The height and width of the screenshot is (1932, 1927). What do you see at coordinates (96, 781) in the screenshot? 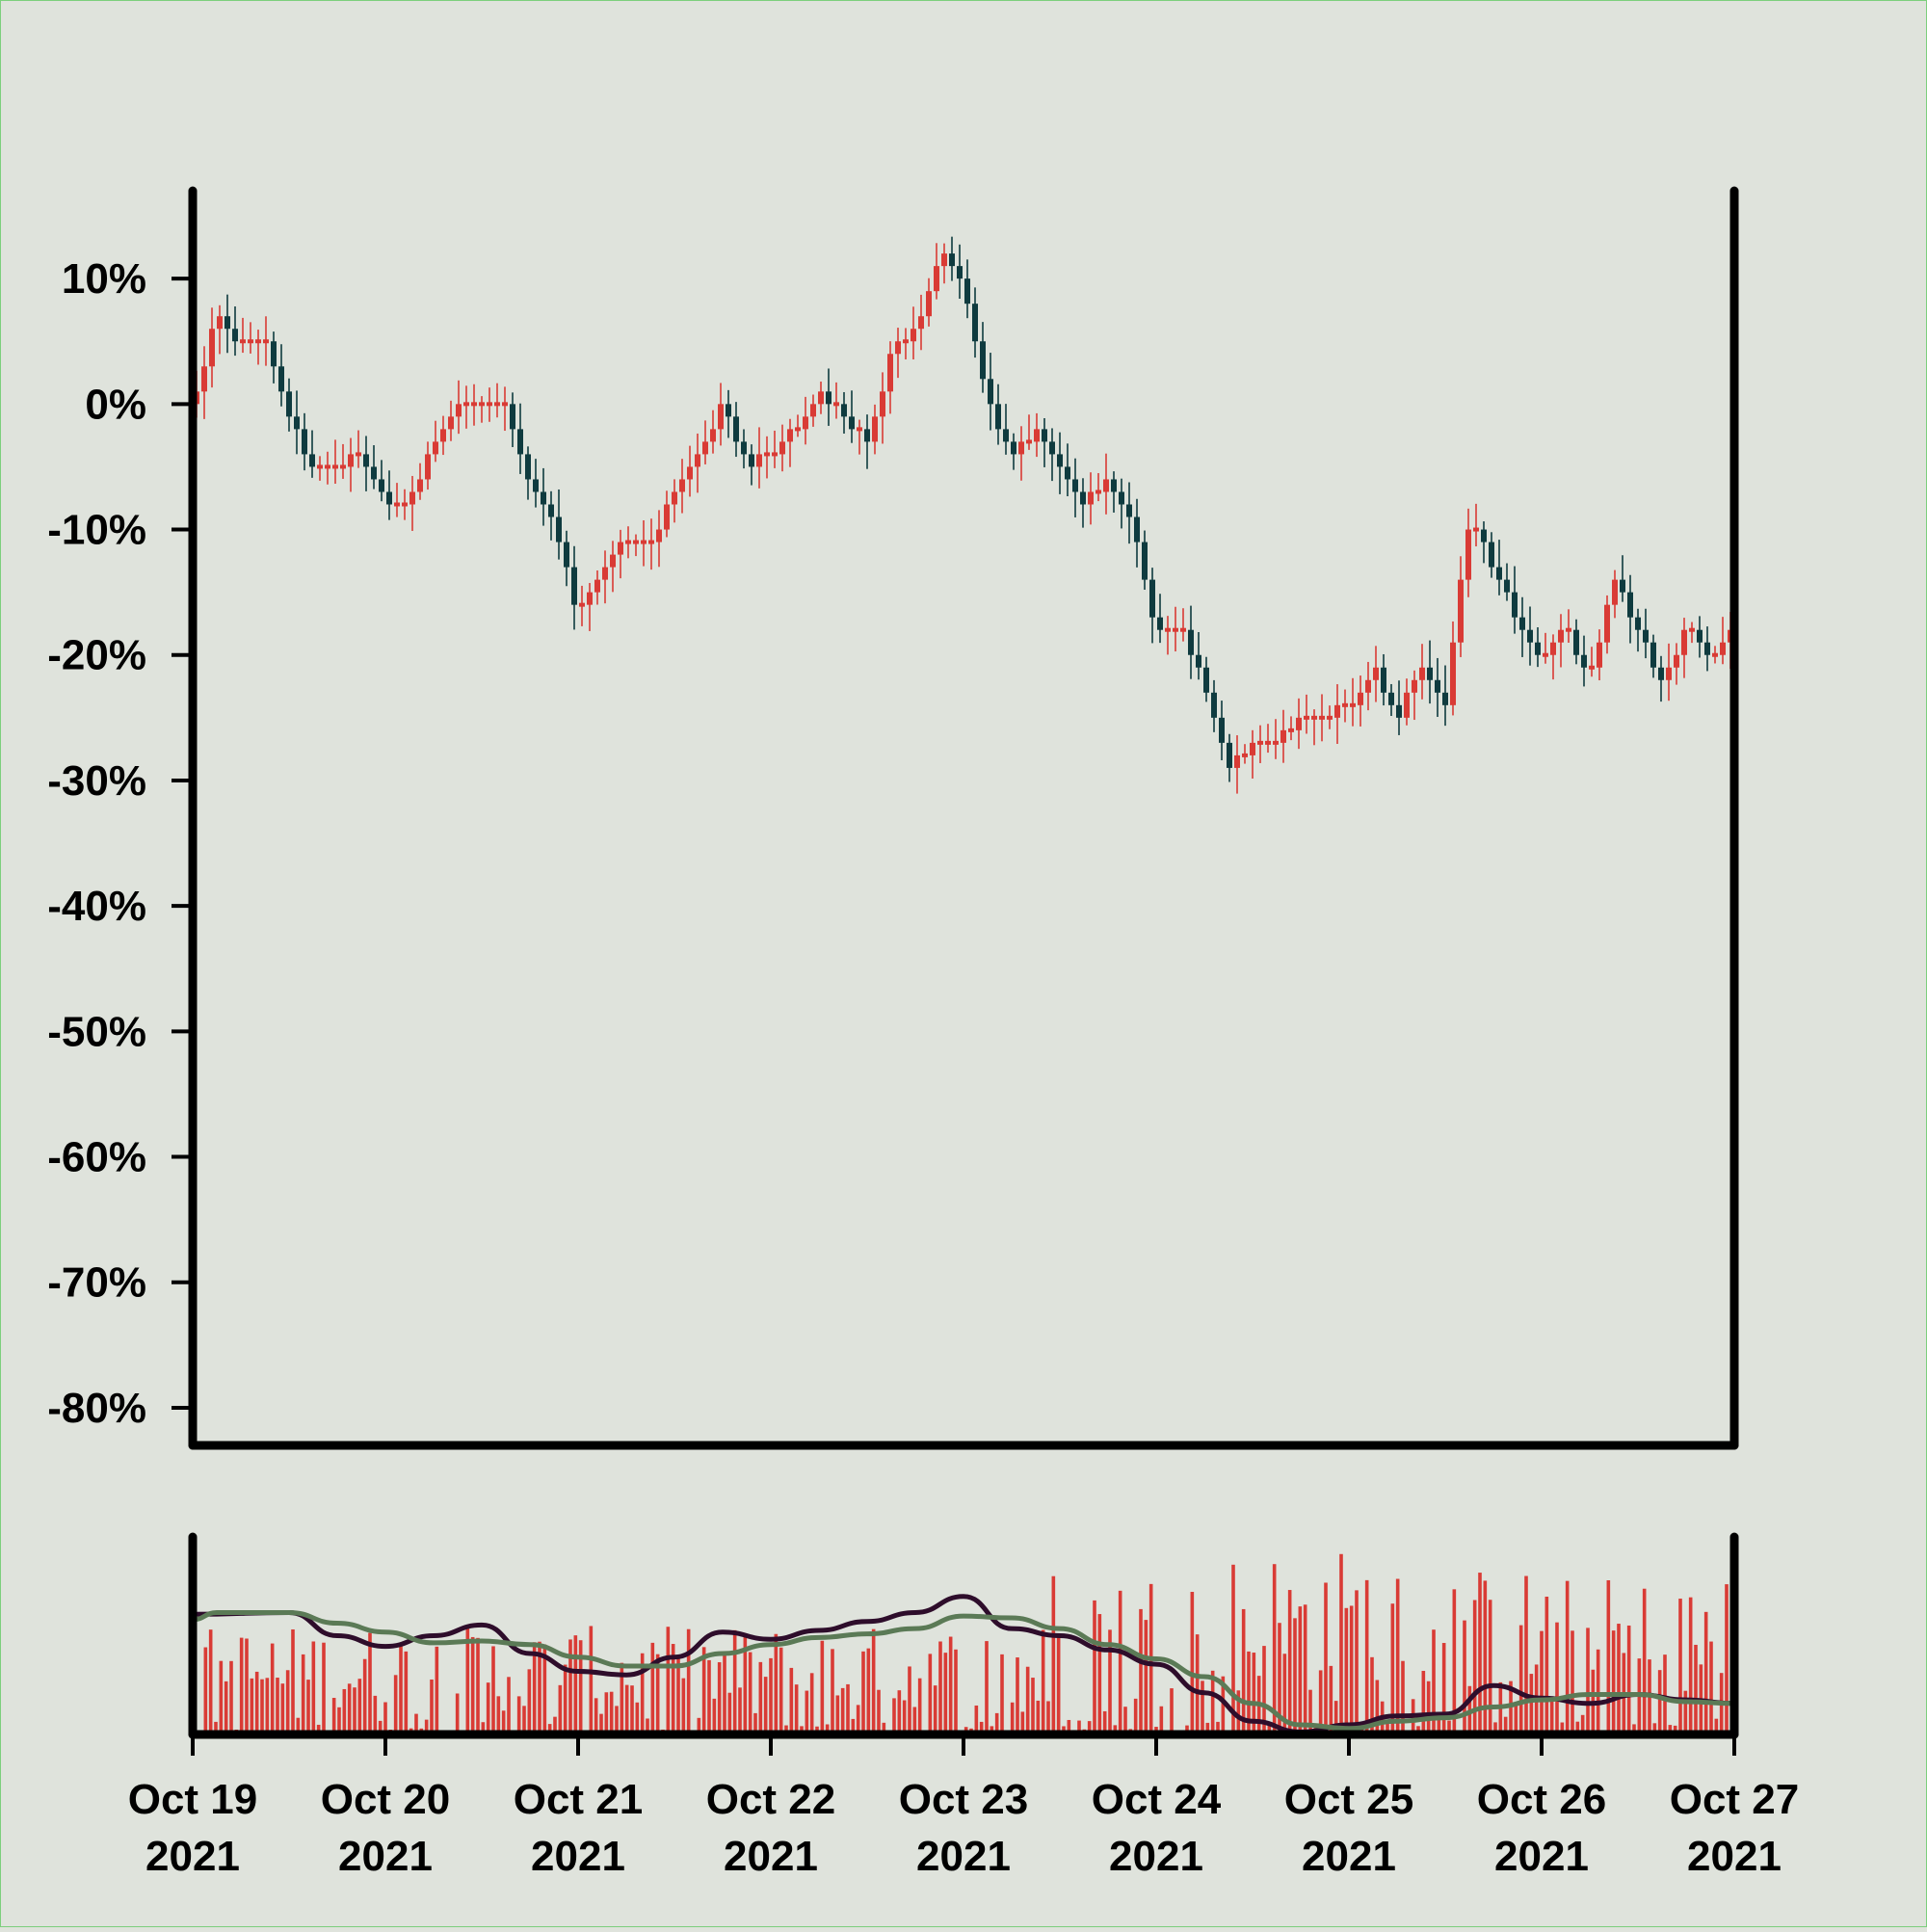
I see `y-tick-label: -30%` at bounding box center [96, 781].